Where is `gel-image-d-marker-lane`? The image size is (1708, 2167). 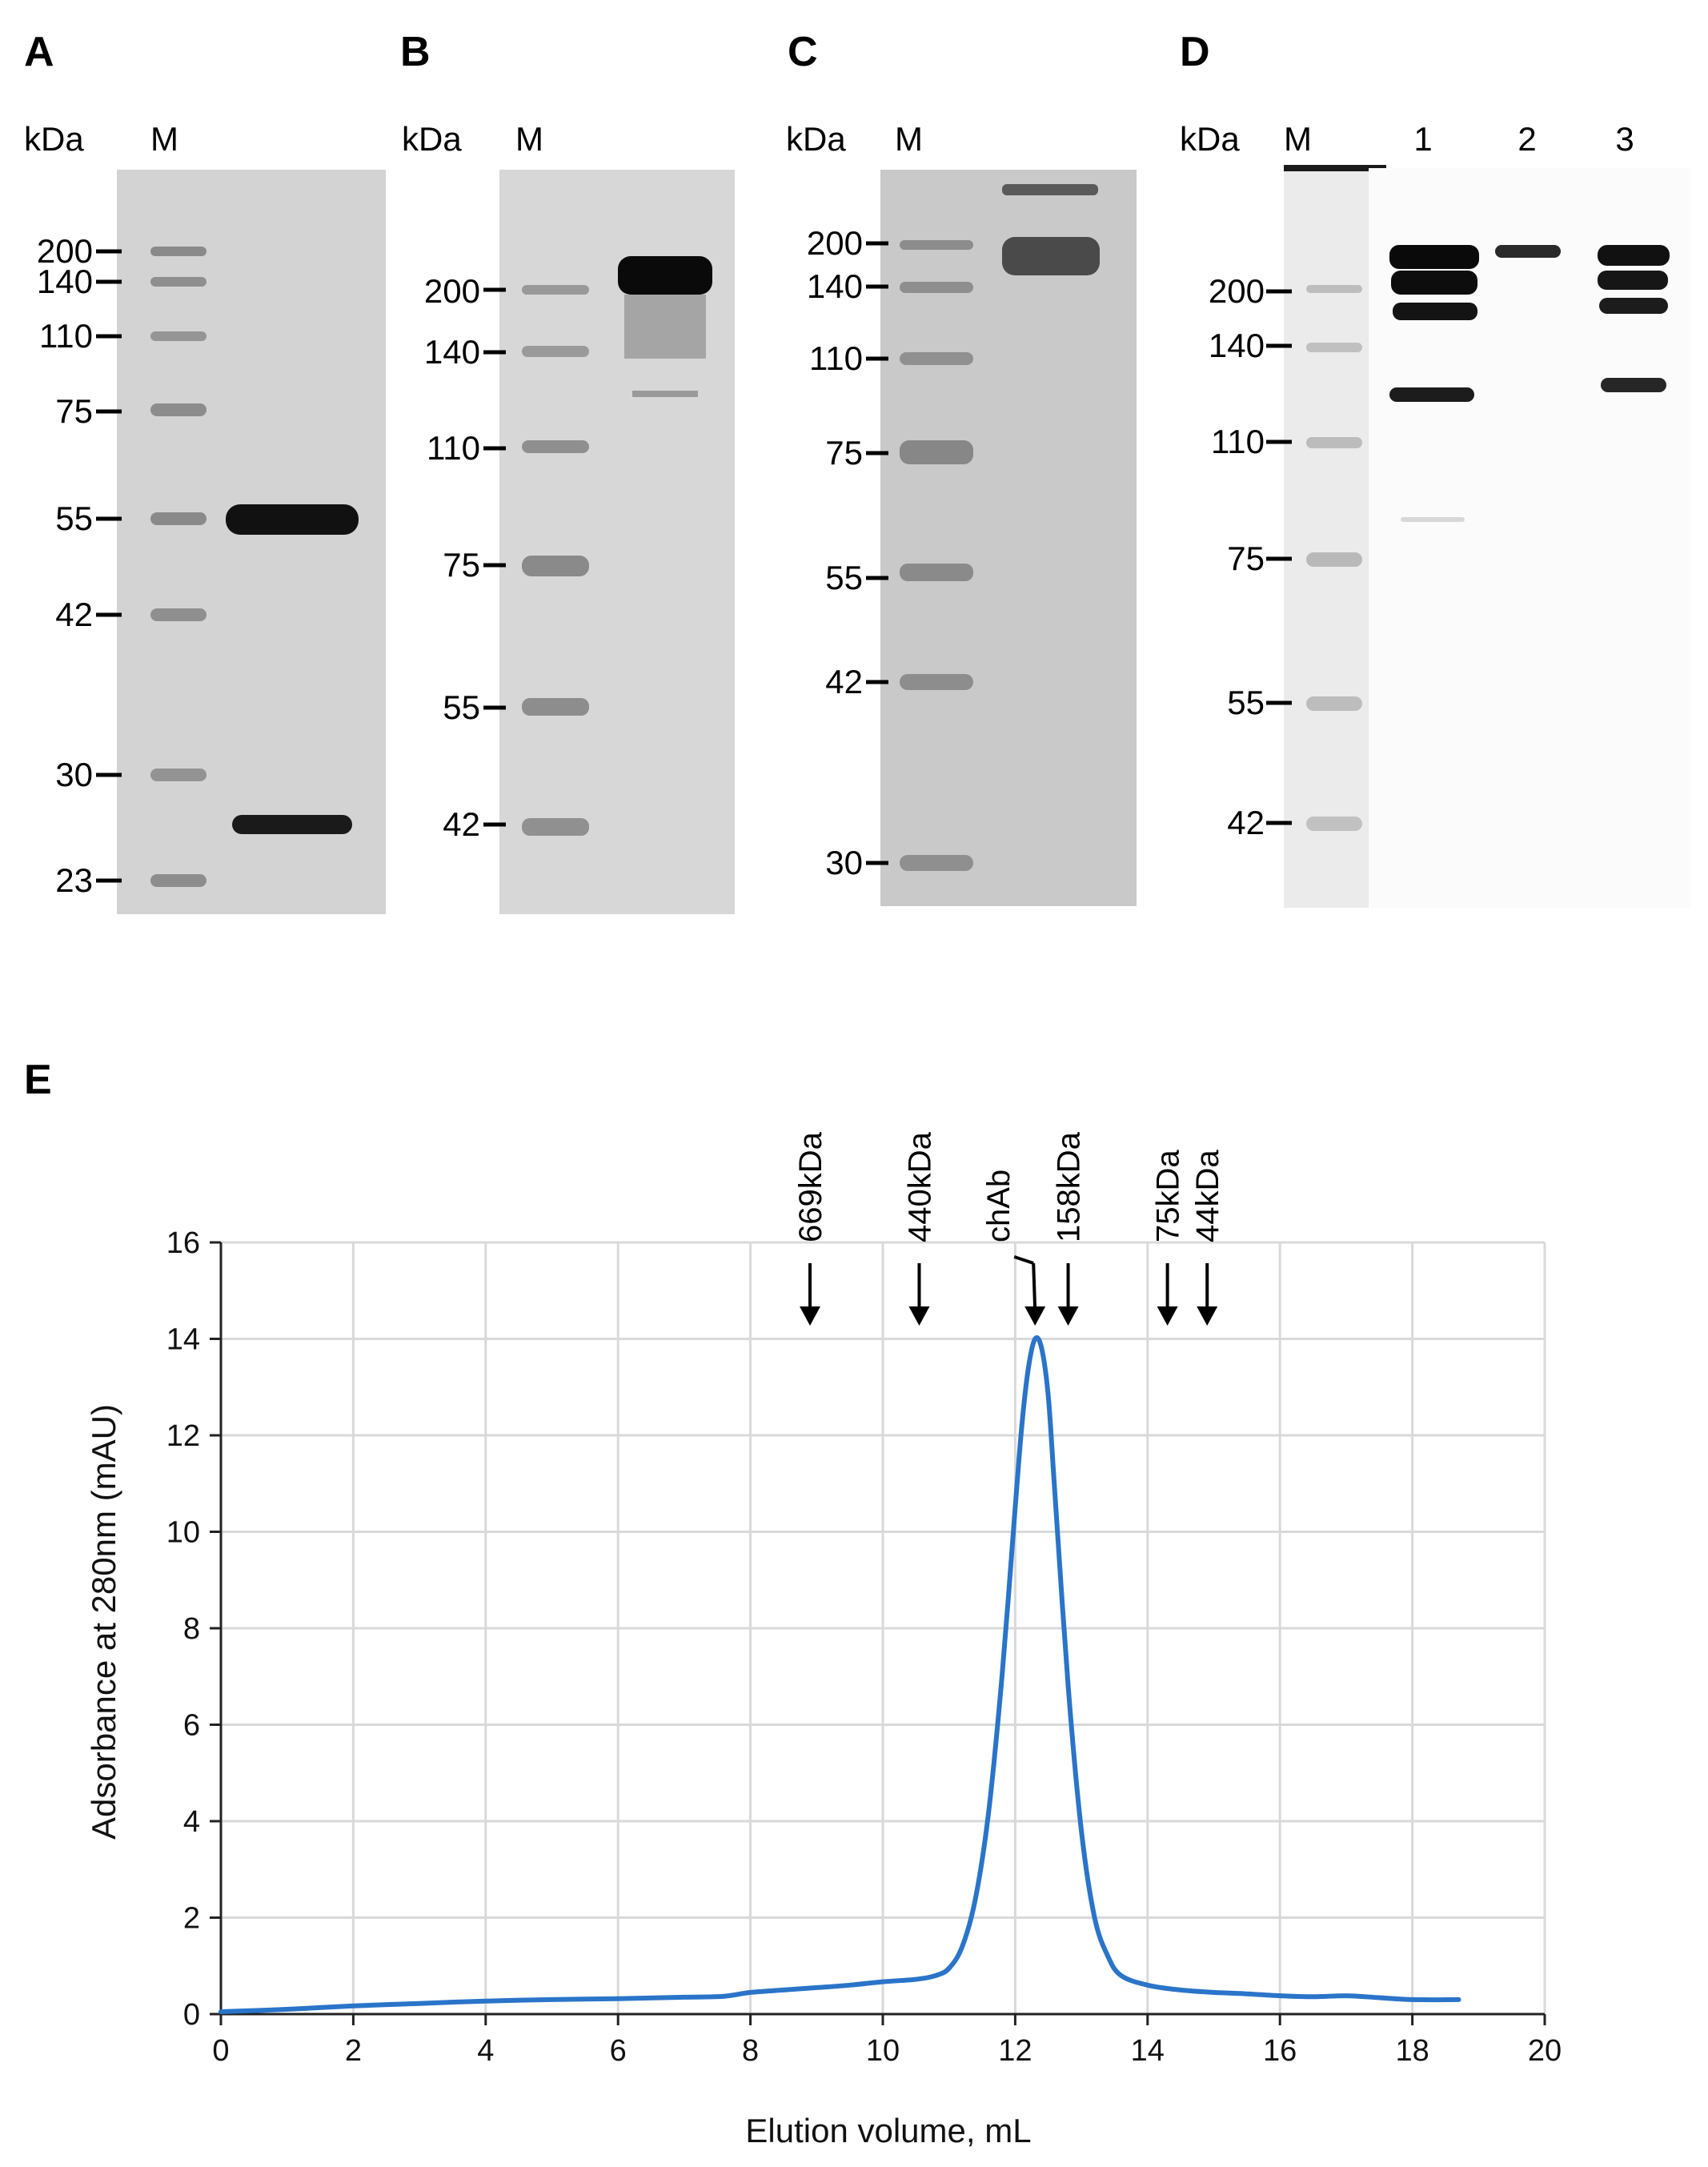 gel-image-d-marker-lane is located at coordinates (1326, 538).